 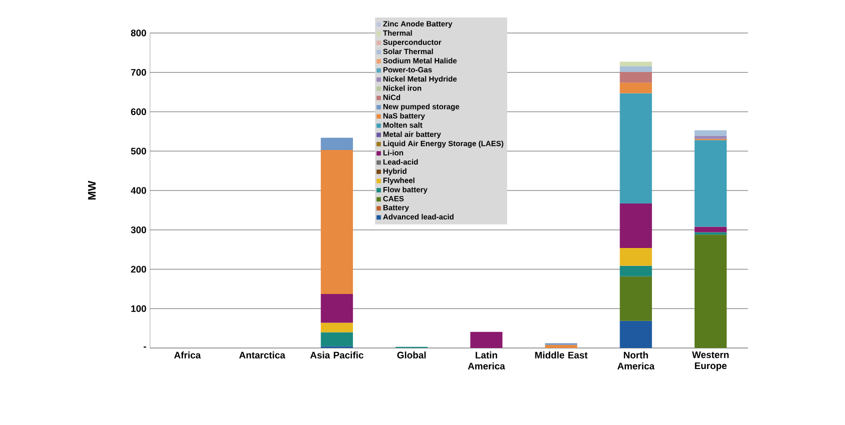 I want to click on y-tick-label: 500, so click(x=138, y=151).